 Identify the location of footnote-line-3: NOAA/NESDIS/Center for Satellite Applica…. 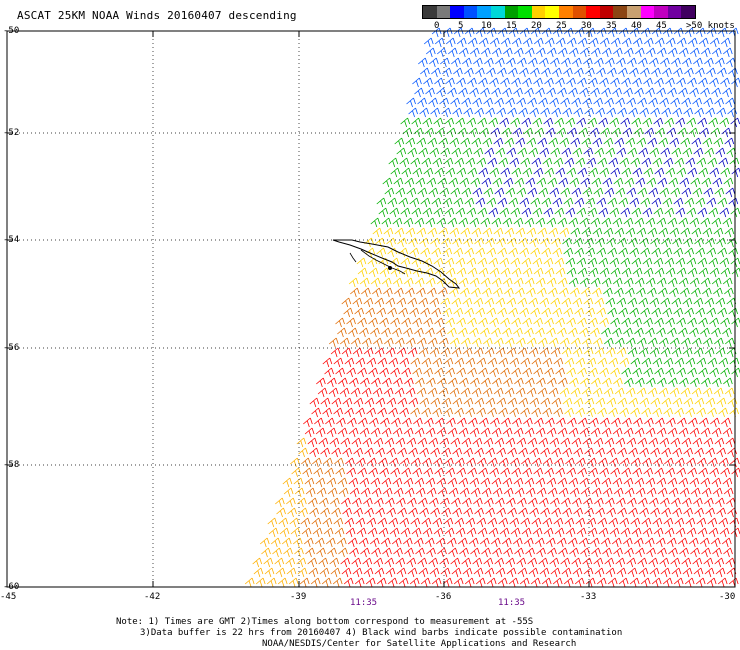
(419, 644).